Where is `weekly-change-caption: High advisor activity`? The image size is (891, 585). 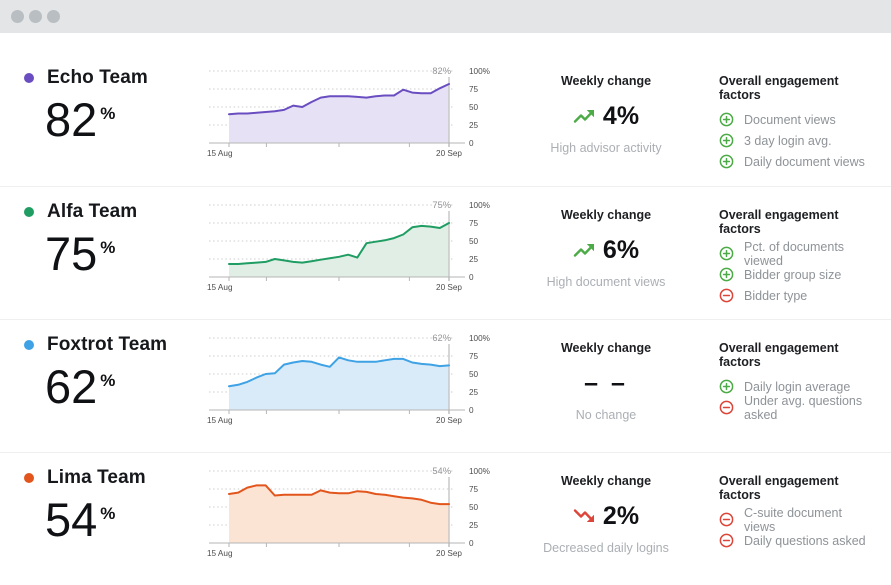 weekly-change-caption: High advisor activity is located at coordinates (606, 148).